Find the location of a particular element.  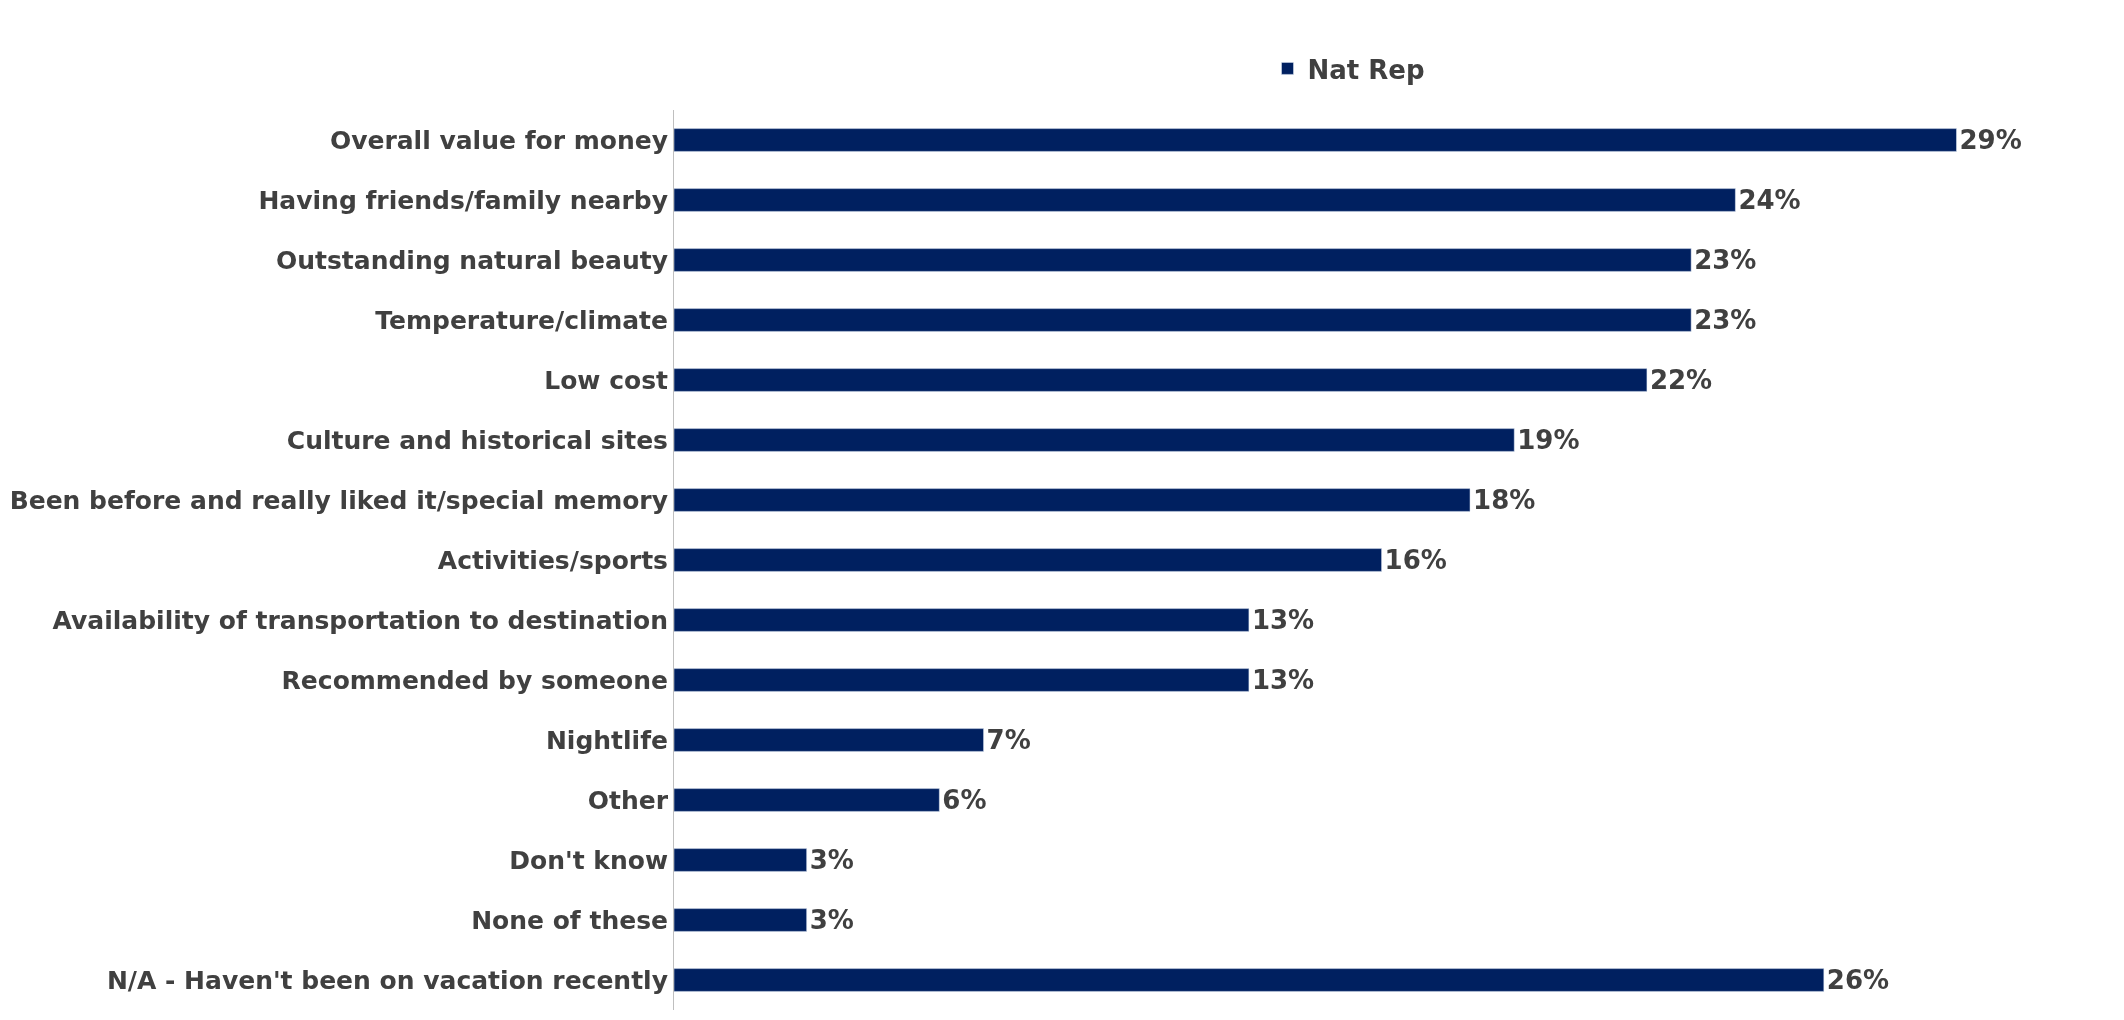

y-tick-label: Other is located at coordinates (628, 800).